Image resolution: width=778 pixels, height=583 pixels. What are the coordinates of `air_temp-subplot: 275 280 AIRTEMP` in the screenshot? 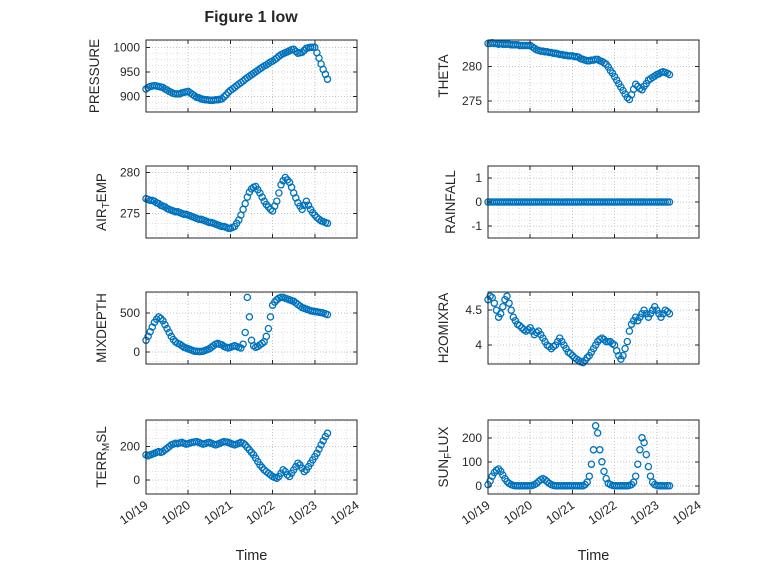 It's located at (226, 202).